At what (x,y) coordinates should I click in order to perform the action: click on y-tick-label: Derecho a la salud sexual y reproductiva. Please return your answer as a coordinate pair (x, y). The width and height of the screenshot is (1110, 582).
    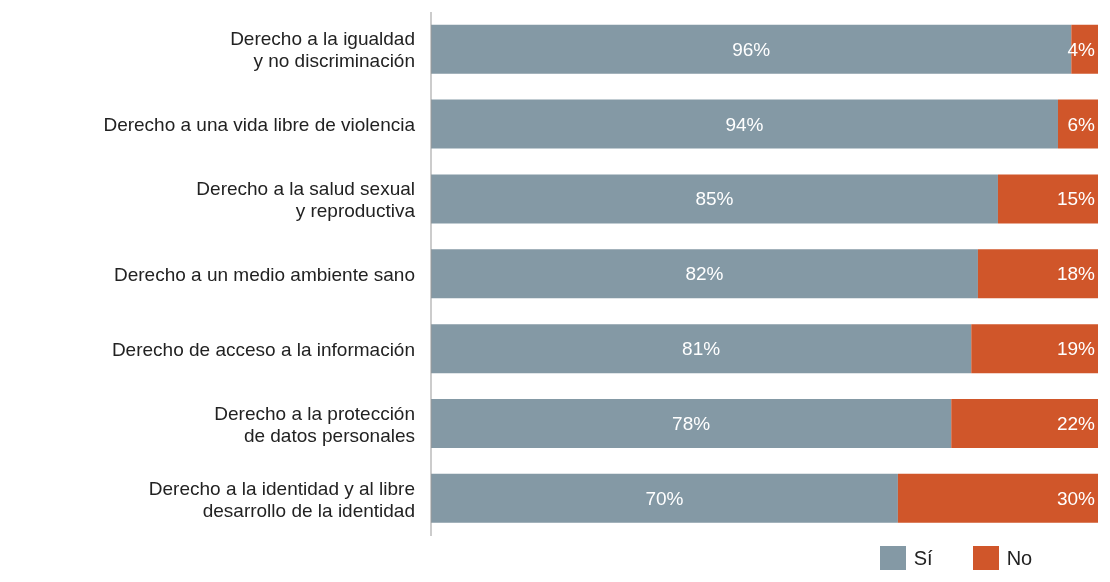
    Looking at the image, I should click on (306, 199).